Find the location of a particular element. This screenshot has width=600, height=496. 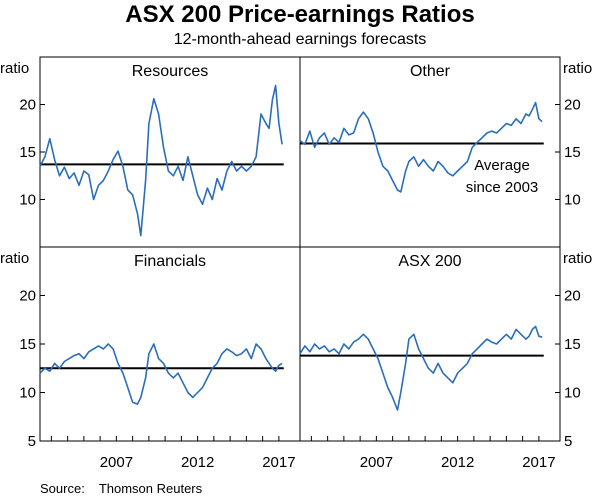

y-tick-label-right: 5 is located at coordinates (568, 441).